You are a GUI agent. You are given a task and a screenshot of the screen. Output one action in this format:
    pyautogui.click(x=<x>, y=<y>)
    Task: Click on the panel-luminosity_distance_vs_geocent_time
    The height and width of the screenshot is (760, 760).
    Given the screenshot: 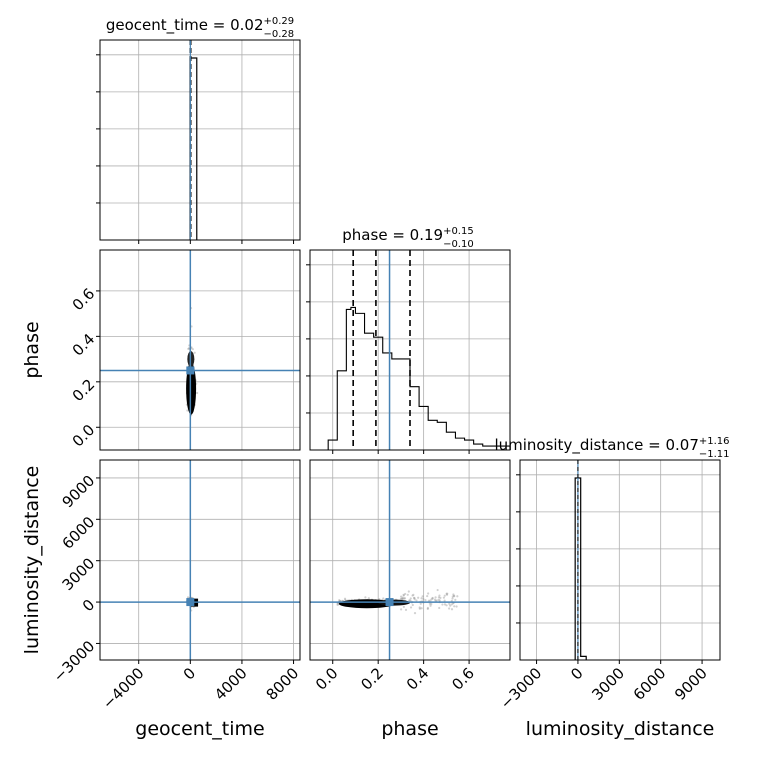 What is the action you would take?
    pyautogui.click(x=200, y=560)
    